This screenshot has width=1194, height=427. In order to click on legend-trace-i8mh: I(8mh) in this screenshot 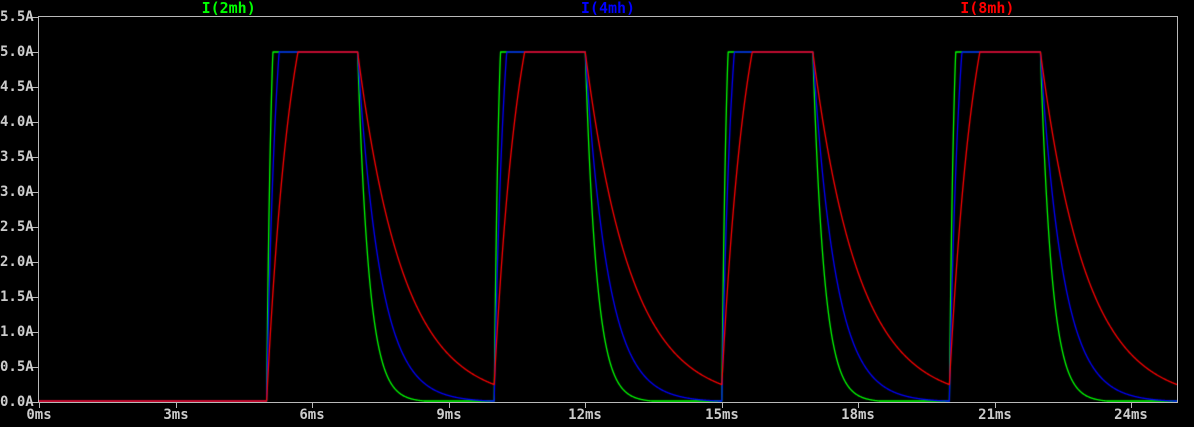, I will do `click(987, 8)`.